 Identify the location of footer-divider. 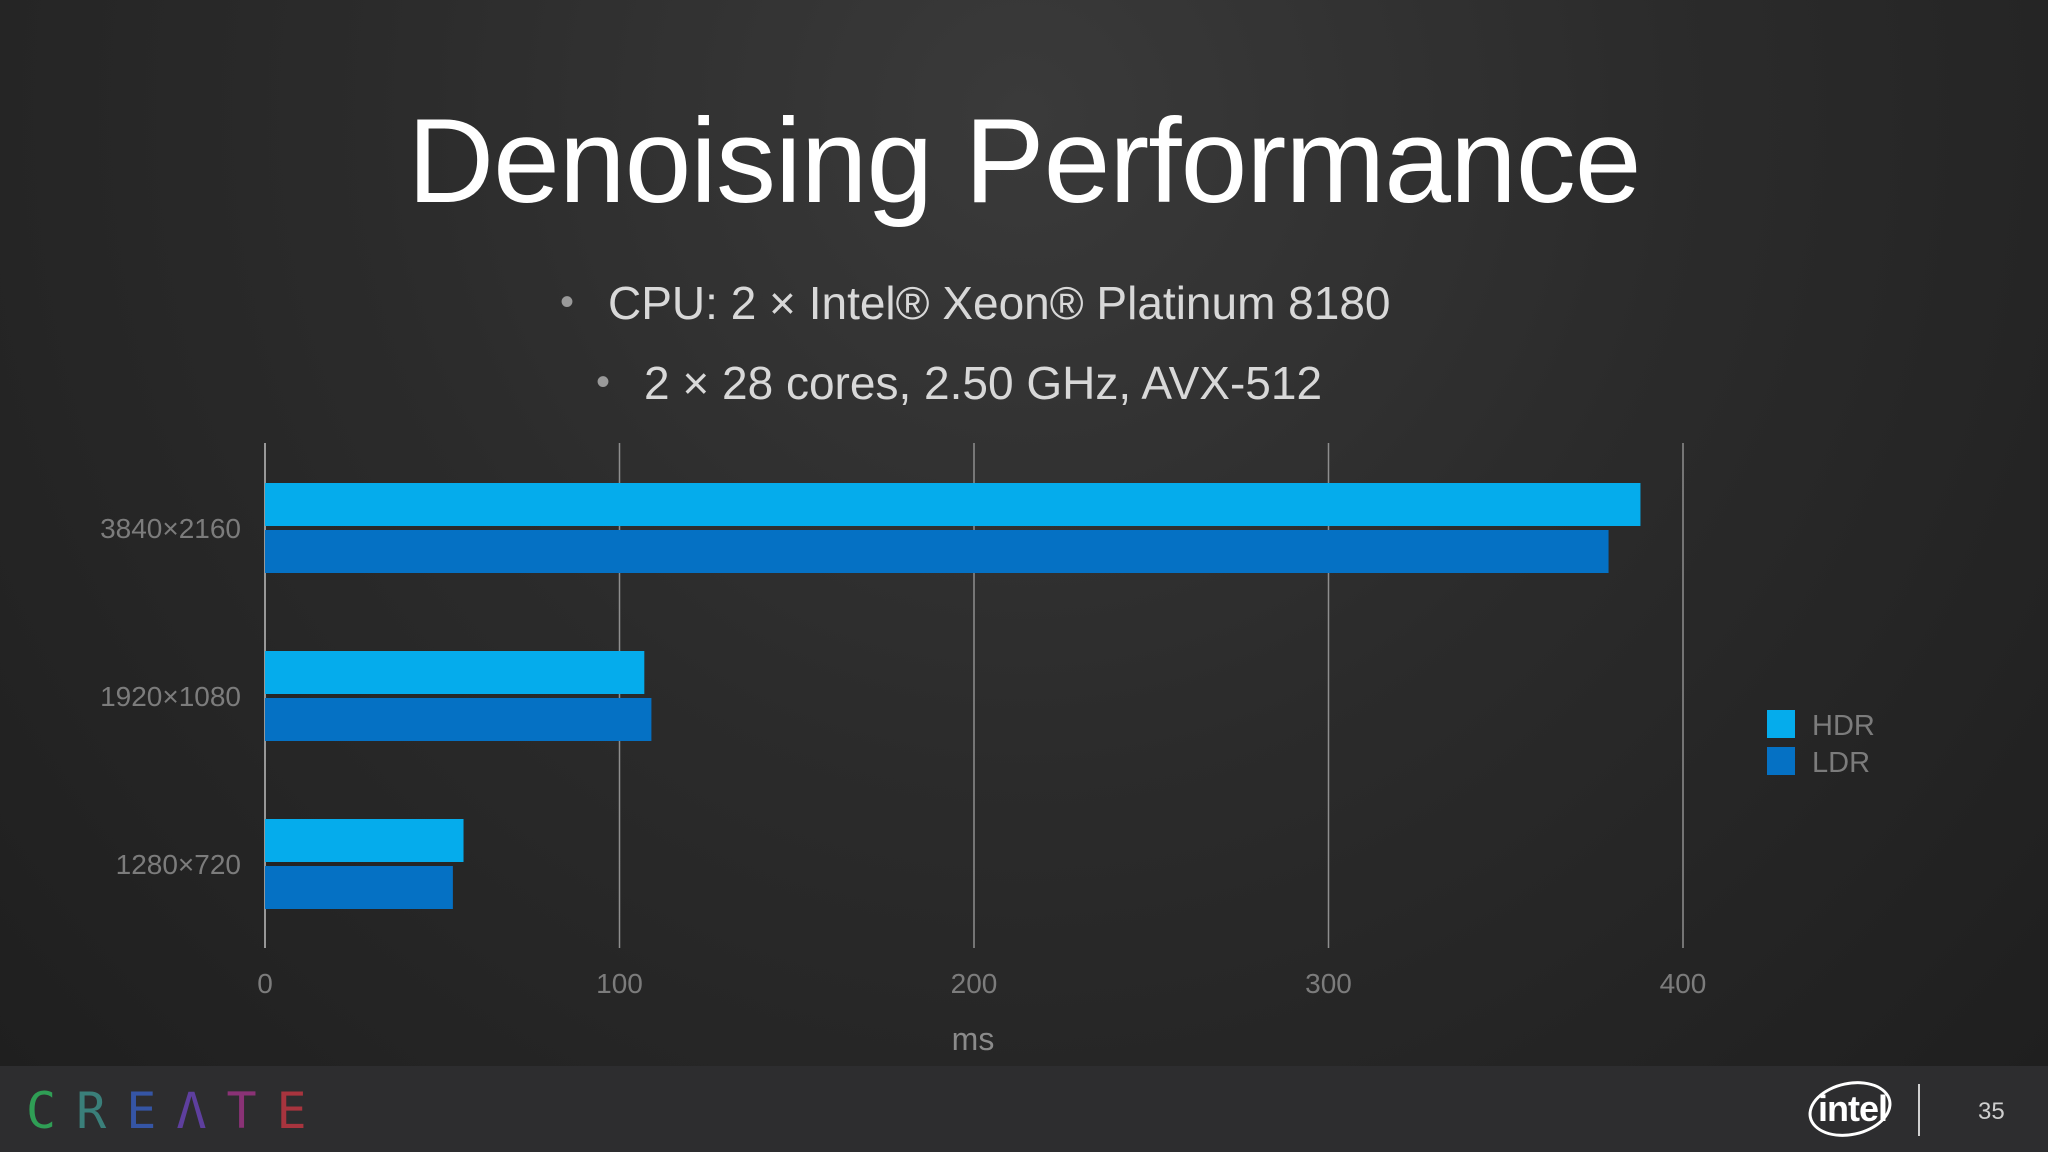
(1919, 1110).